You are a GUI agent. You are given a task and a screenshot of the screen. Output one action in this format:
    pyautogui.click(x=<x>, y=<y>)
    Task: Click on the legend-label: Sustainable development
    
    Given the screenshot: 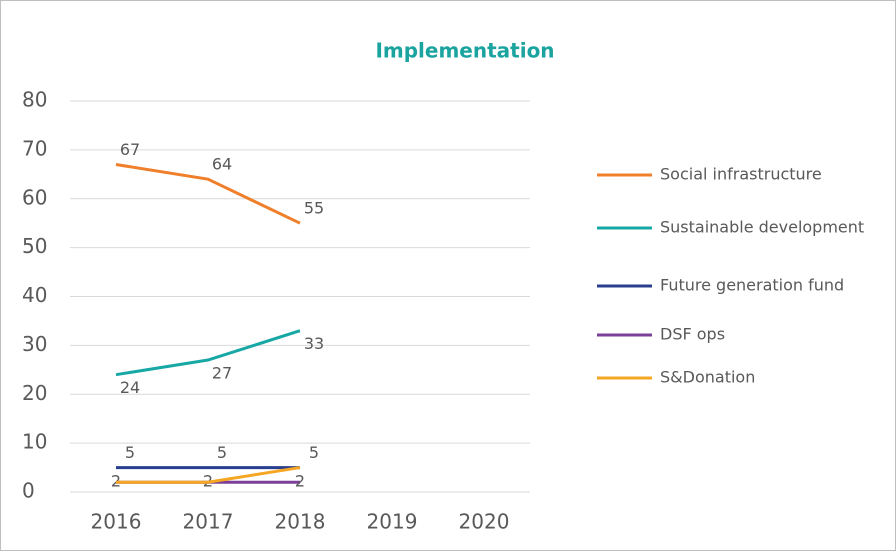 What is the action you would take?
    pyautogui.click(x=762, y=227)
    